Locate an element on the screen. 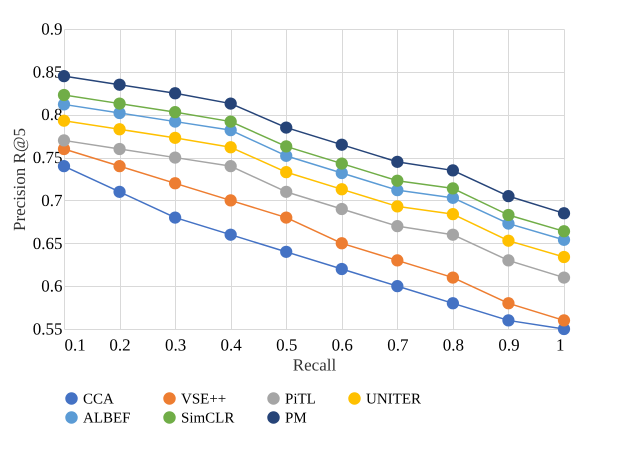 The height and width of the screenshot is (470, 622). x-tick-label: 0.5 is located at coordinates (287, 345).